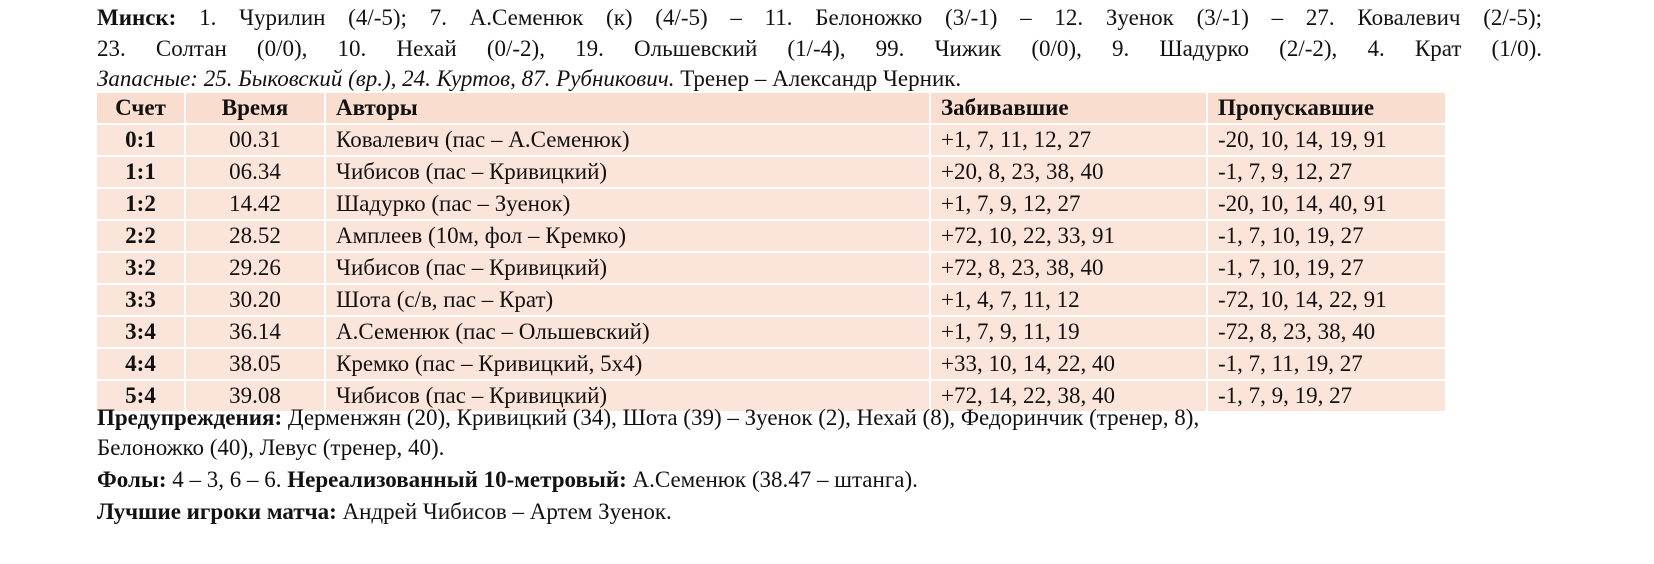 The width and height of the screenshot is (1654, 564). What do you see at coordinates (1325, 396) in the screenshot?
I see `cell-on-ice-conceding: -1, 7, 9, 19, 27` at bounding box center [1325, 396].